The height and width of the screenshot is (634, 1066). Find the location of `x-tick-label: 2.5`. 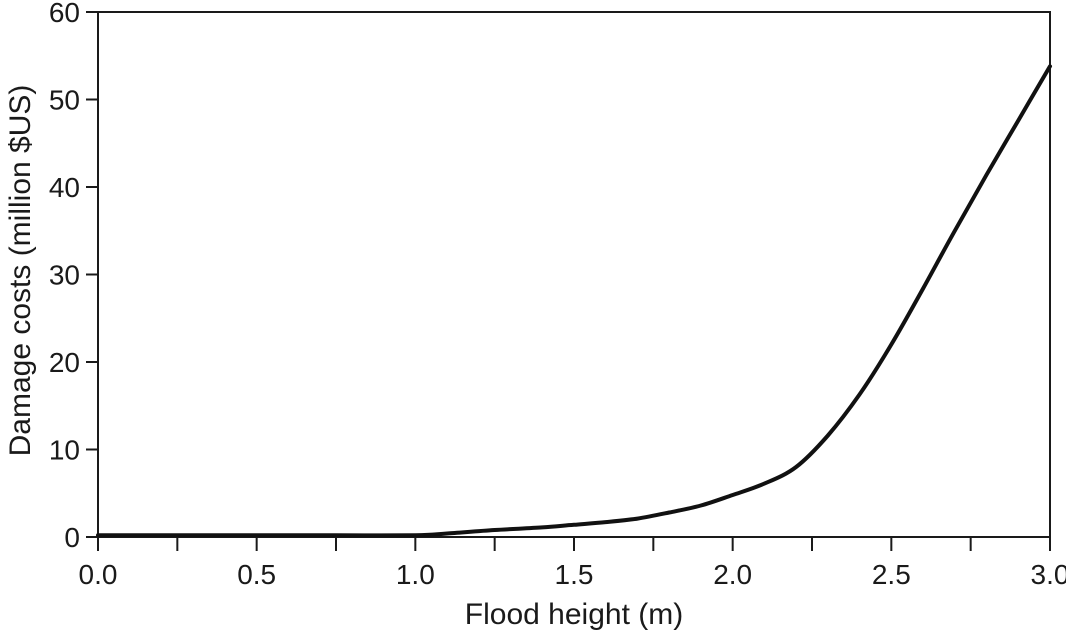

x-tick-label: 2.5 is located at coordinates (891, 574).